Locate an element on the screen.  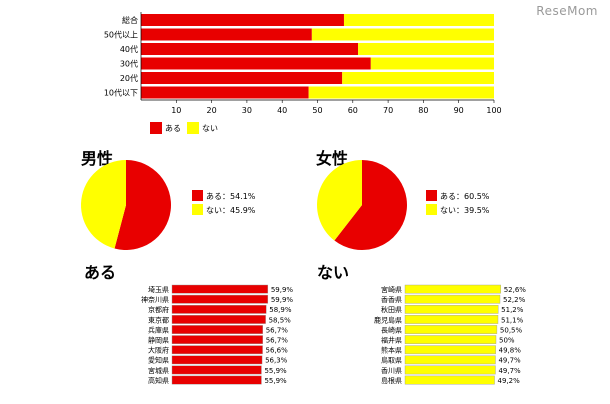
prefecture-label: 京都府 is located at coordinates (158, 309).